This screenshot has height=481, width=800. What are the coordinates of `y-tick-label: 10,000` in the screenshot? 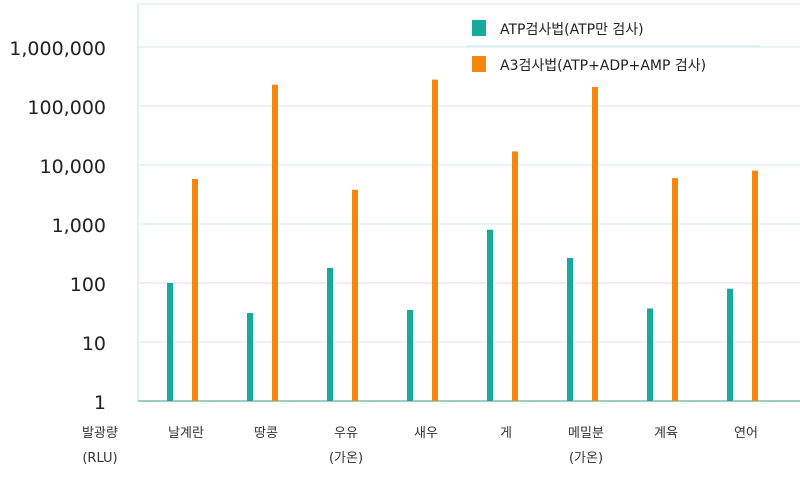 It's located at (73, 167).